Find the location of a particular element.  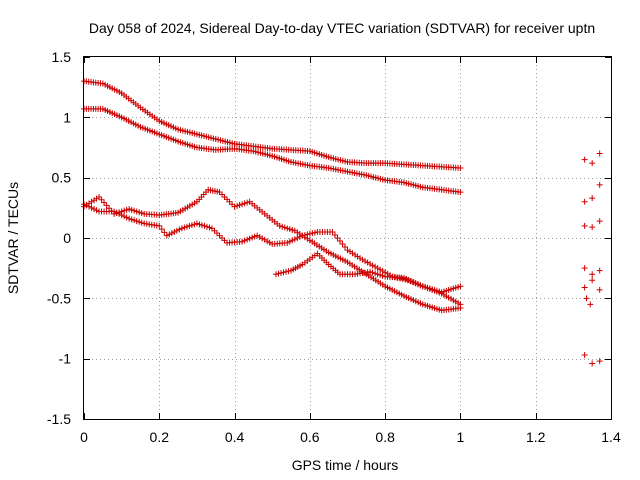

series-track-e is located at coordinates (368, 279).